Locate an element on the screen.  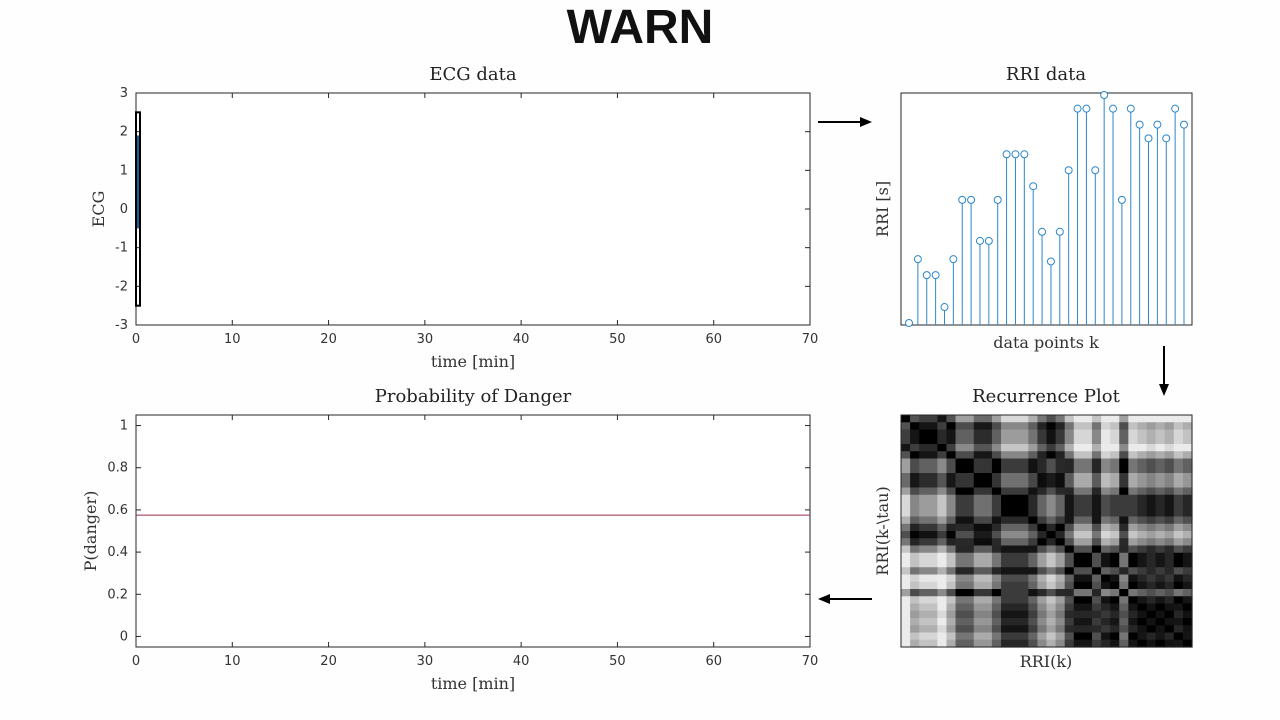
ecg-x-tick-label: 10 is located at coordinates (232, 339).